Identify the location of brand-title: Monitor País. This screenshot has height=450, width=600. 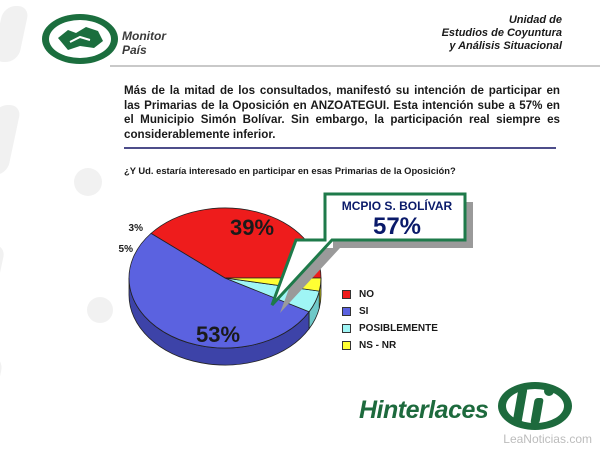
(144, 43).